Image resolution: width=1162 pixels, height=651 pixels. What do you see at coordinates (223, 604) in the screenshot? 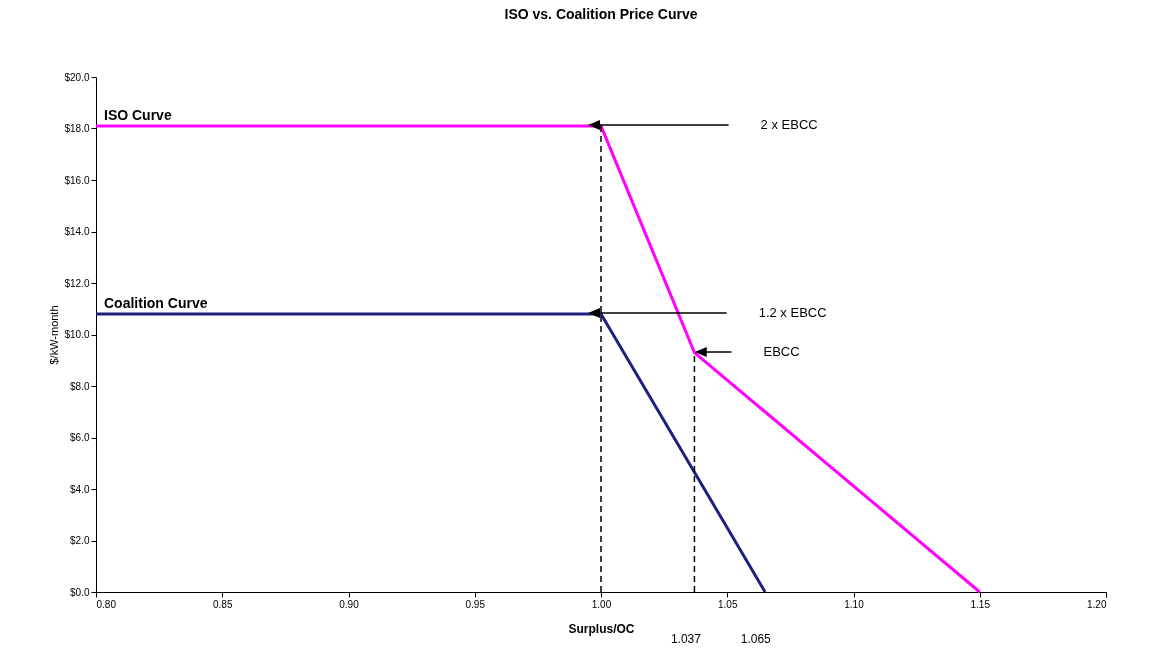
I see `x-tick-label: 0.85` at bounding box center [223, 604].